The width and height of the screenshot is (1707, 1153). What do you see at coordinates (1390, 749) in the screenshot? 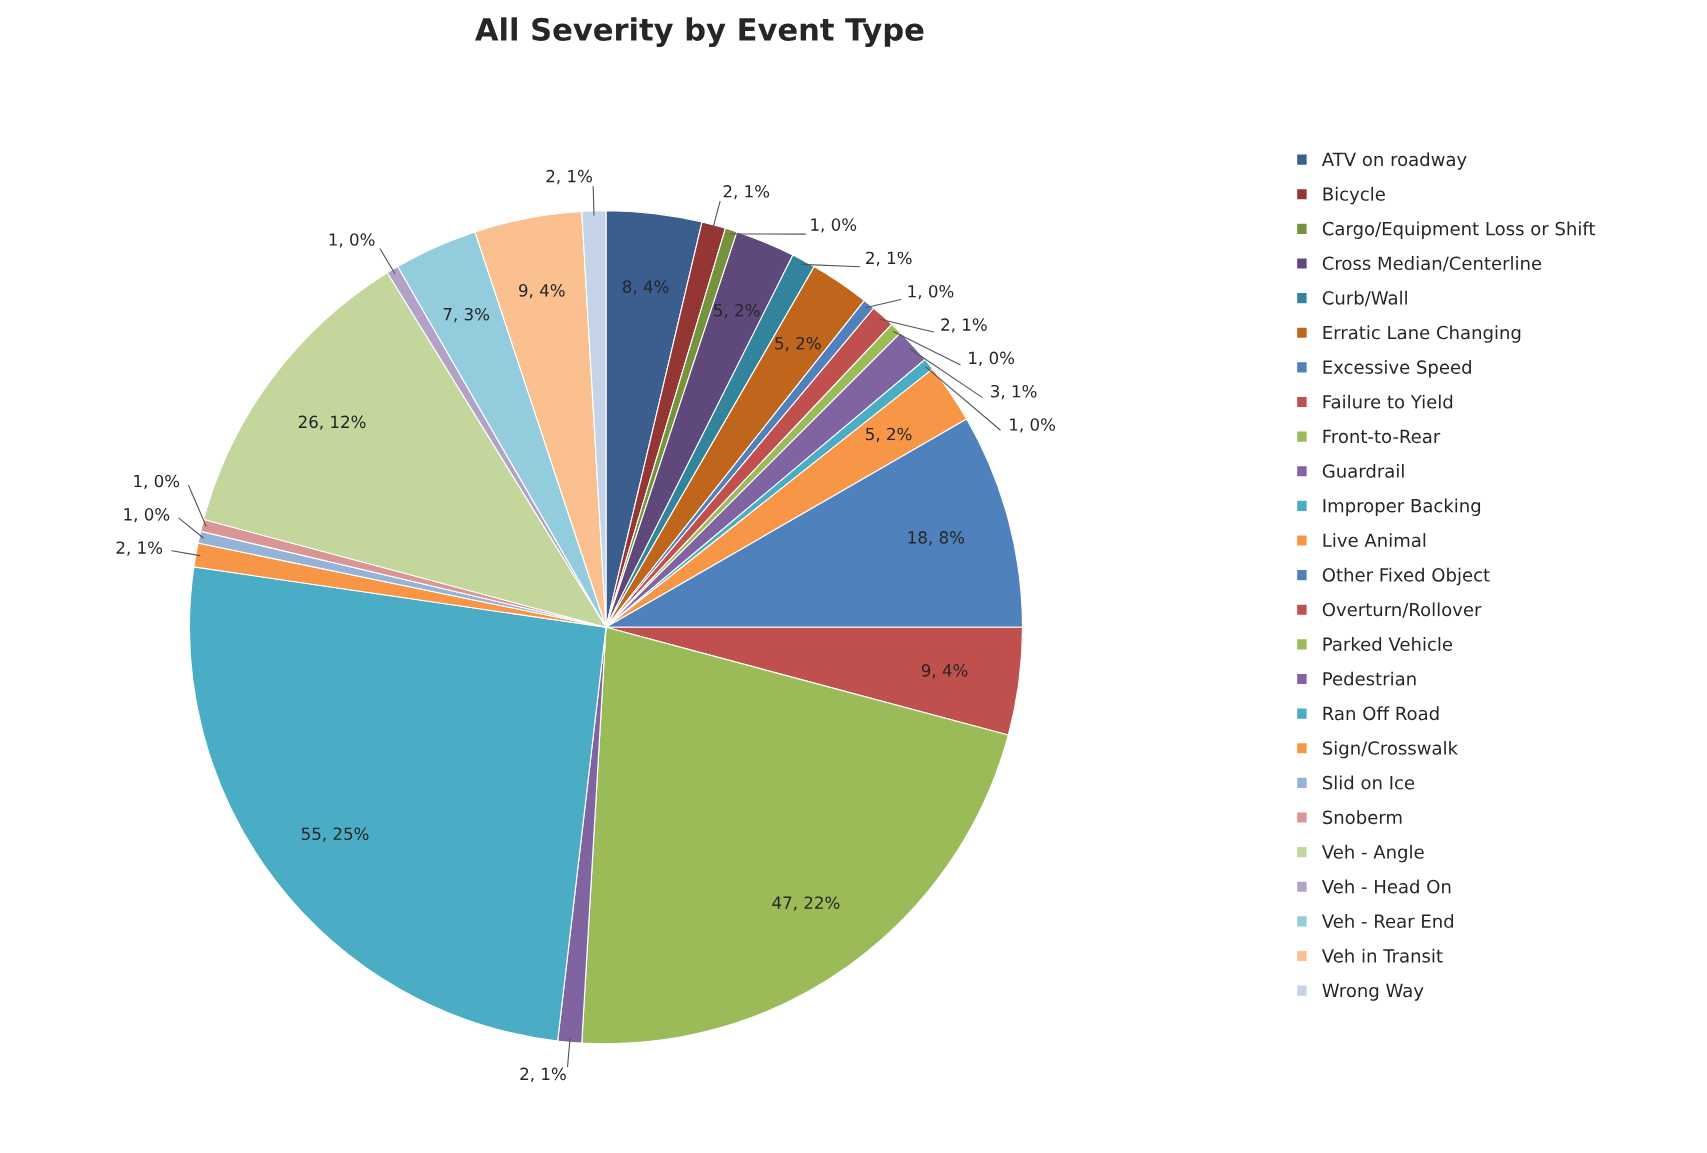
I see `legend-label: Sign/Crosswalk` at bounding box center [1390, 749].